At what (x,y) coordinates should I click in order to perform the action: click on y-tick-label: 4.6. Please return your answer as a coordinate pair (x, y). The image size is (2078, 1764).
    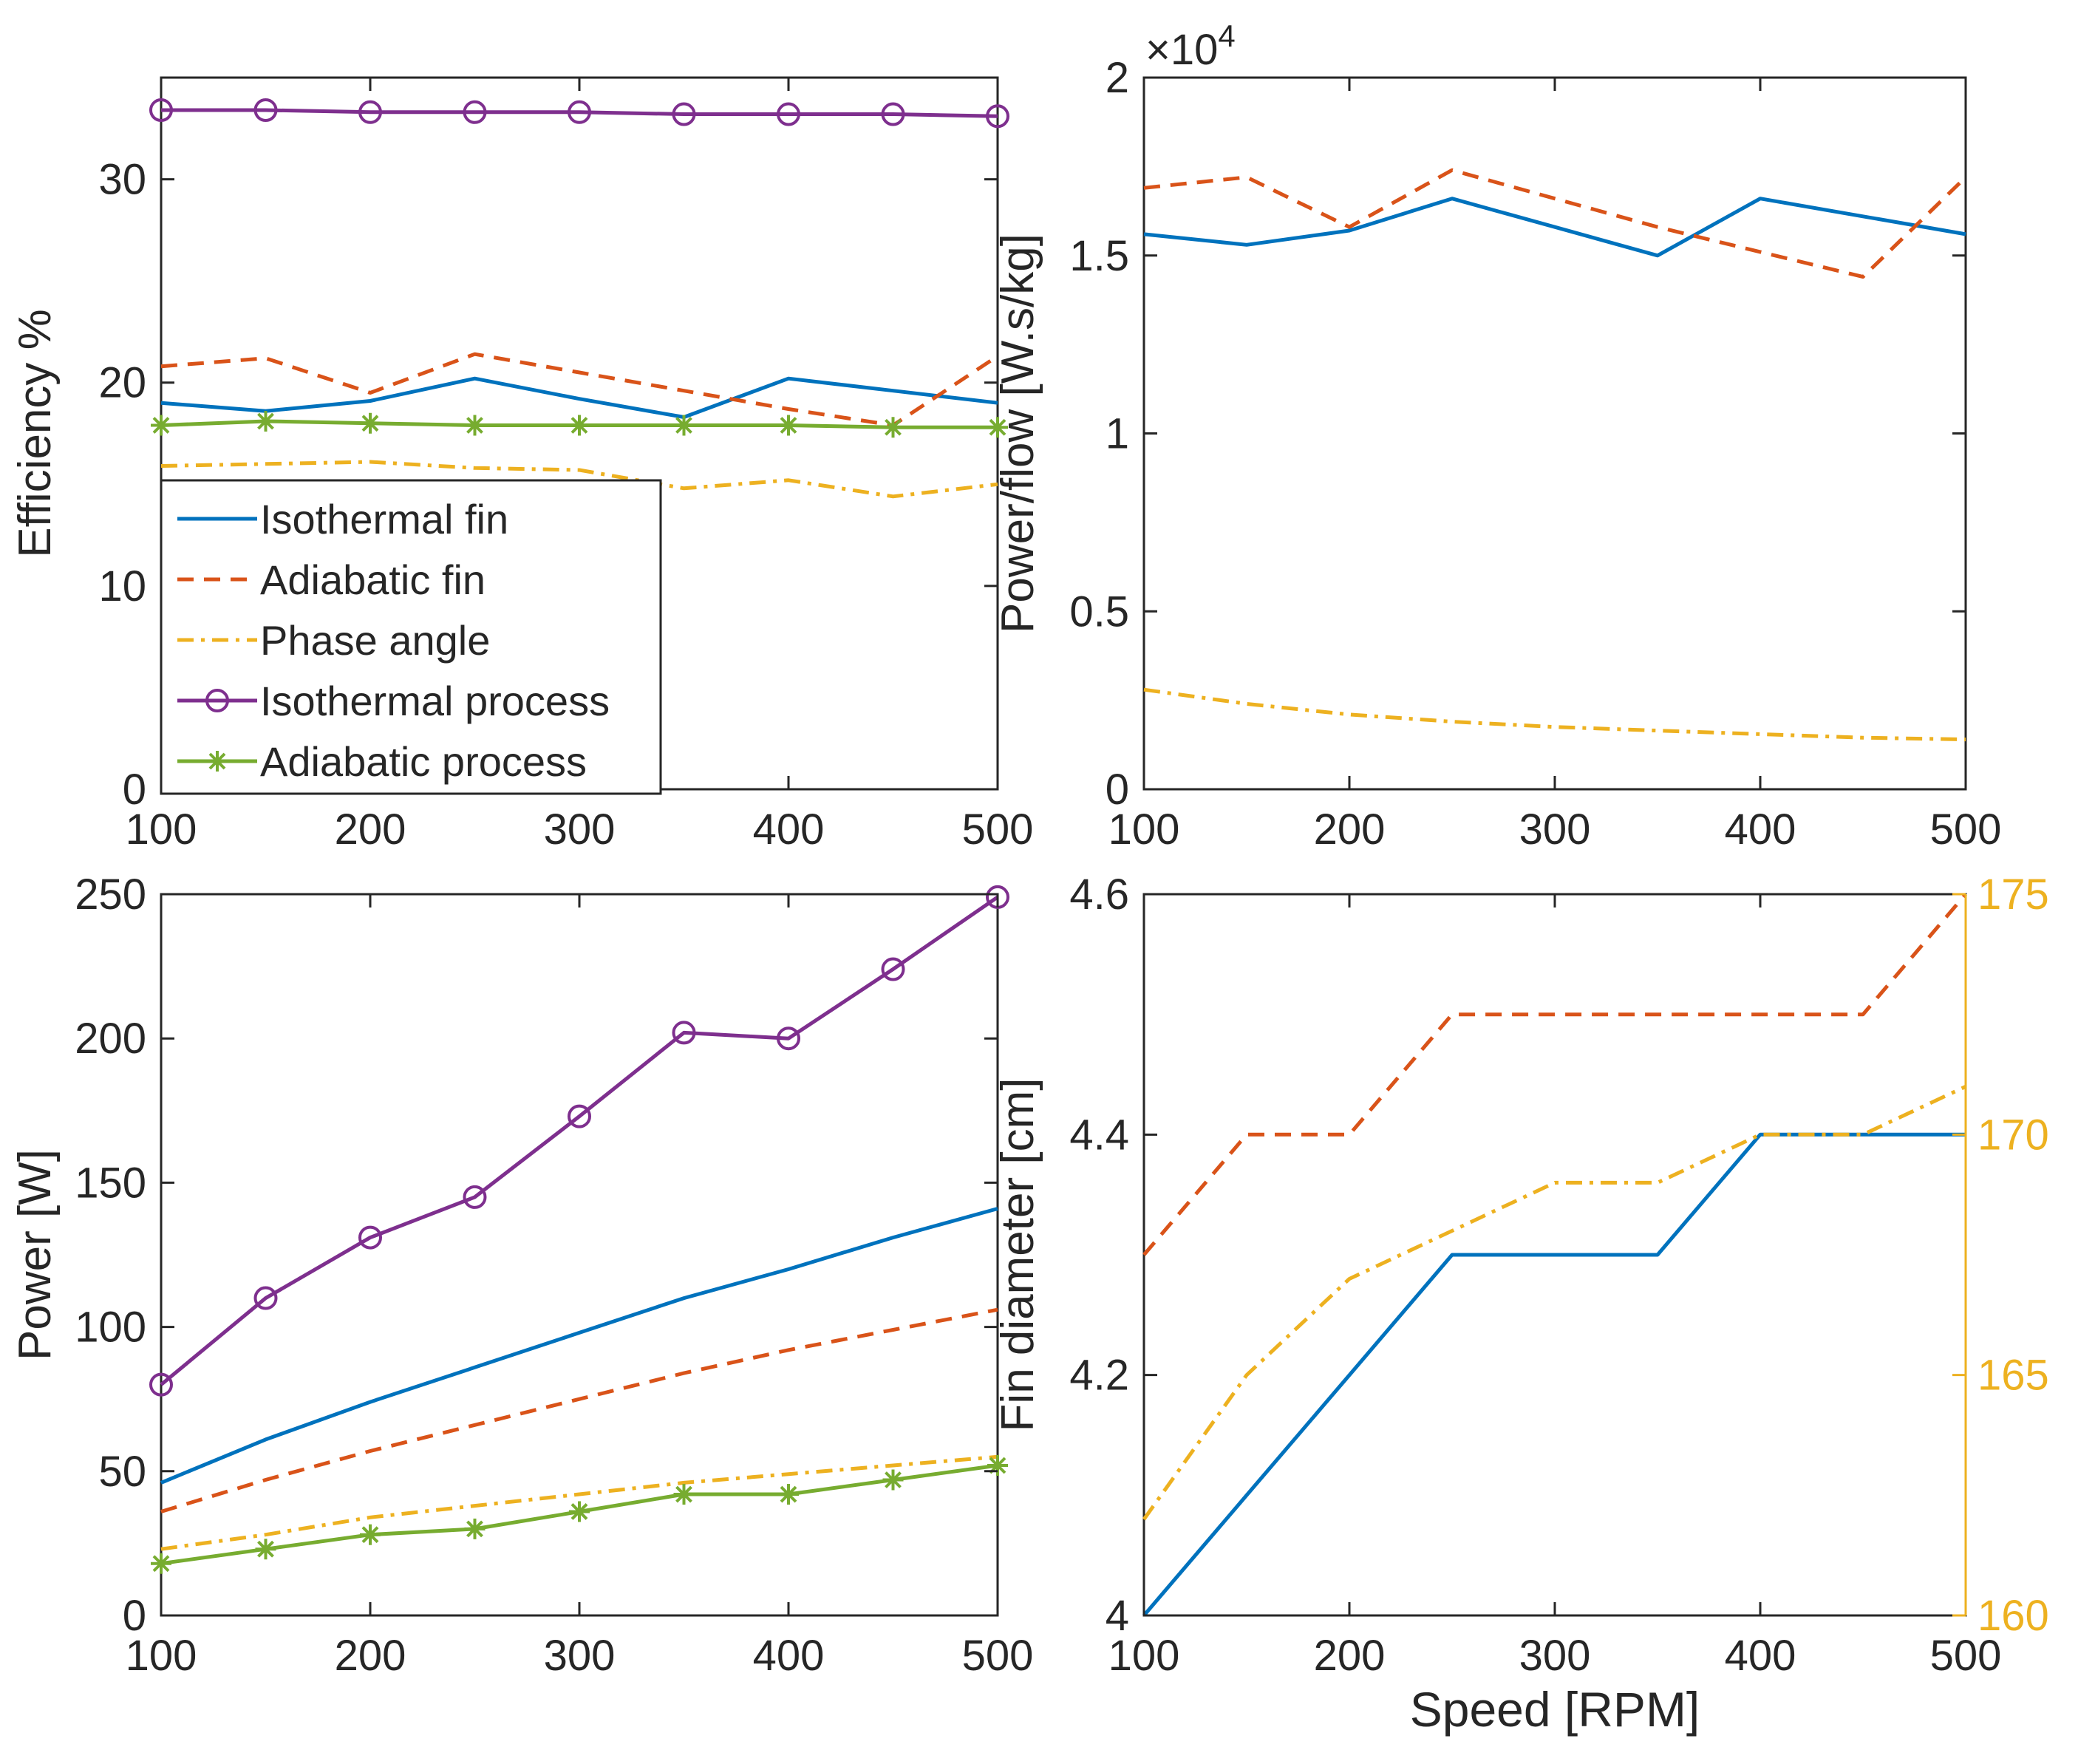
    Looking at the image, I should click on (1099, 895).